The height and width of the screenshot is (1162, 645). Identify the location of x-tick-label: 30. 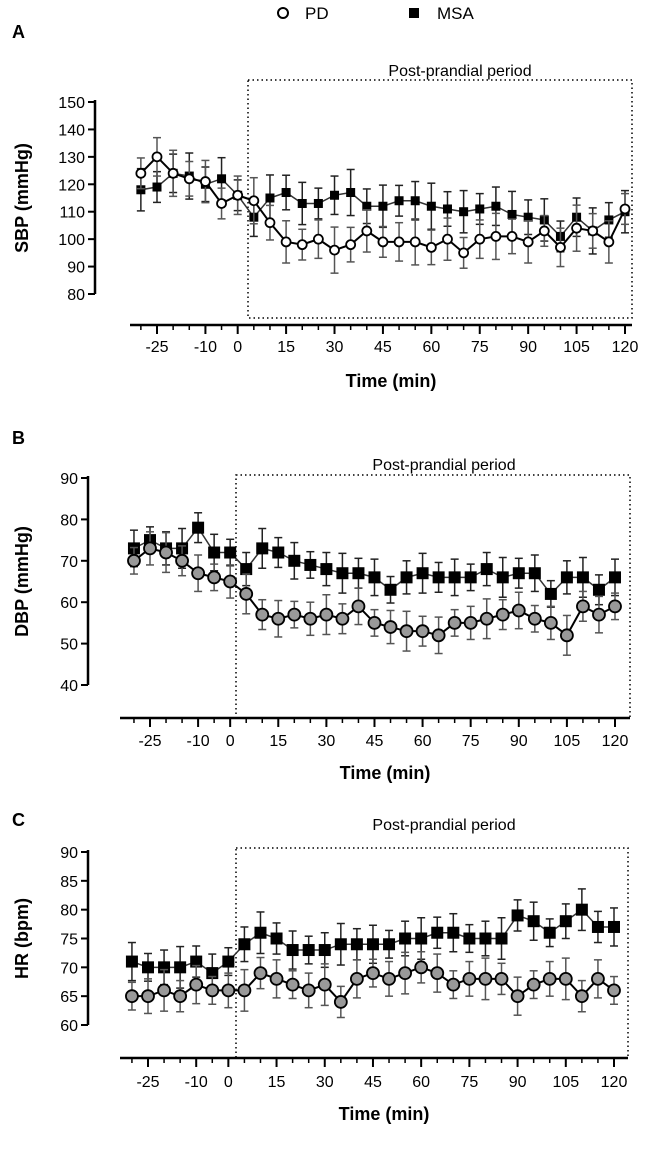
(326, 741).